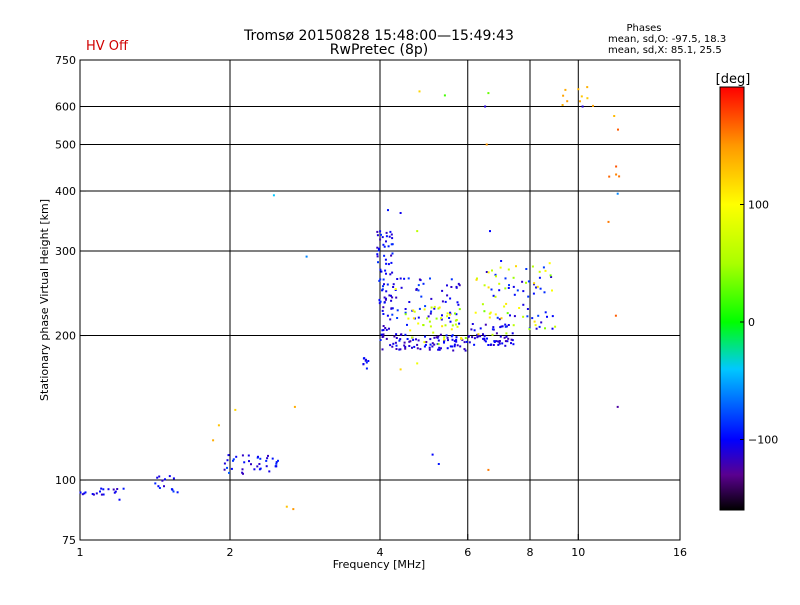 Image resolution: width=800 pixels, height=605 pixels. Describe the element at coordinates (530, 552) in the screenshot. I see `x-tick-label: 8` at that location.